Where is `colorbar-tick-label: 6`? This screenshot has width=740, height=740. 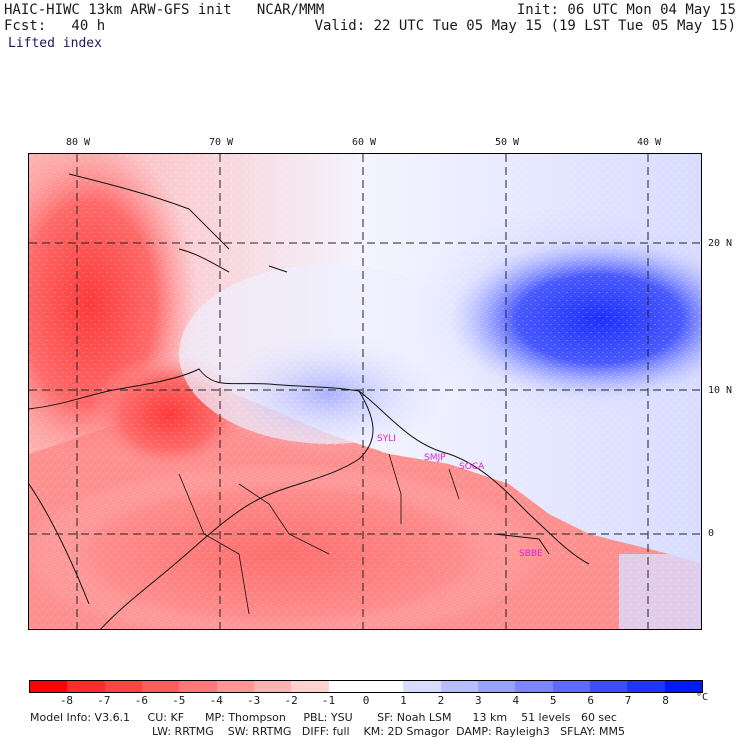 colorbar-tick-label: 6 is located at coordinates (590, 700).